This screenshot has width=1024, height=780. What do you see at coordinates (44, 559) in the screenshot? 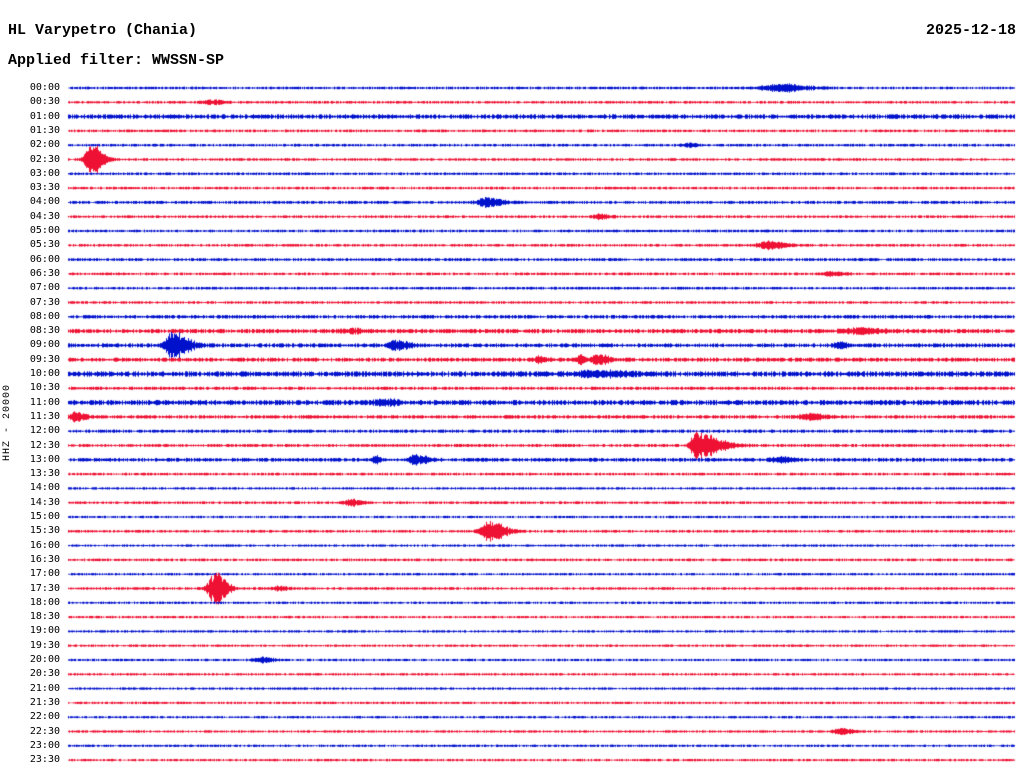
I see `time-label: 16:30` at bounding box center [44, 559].